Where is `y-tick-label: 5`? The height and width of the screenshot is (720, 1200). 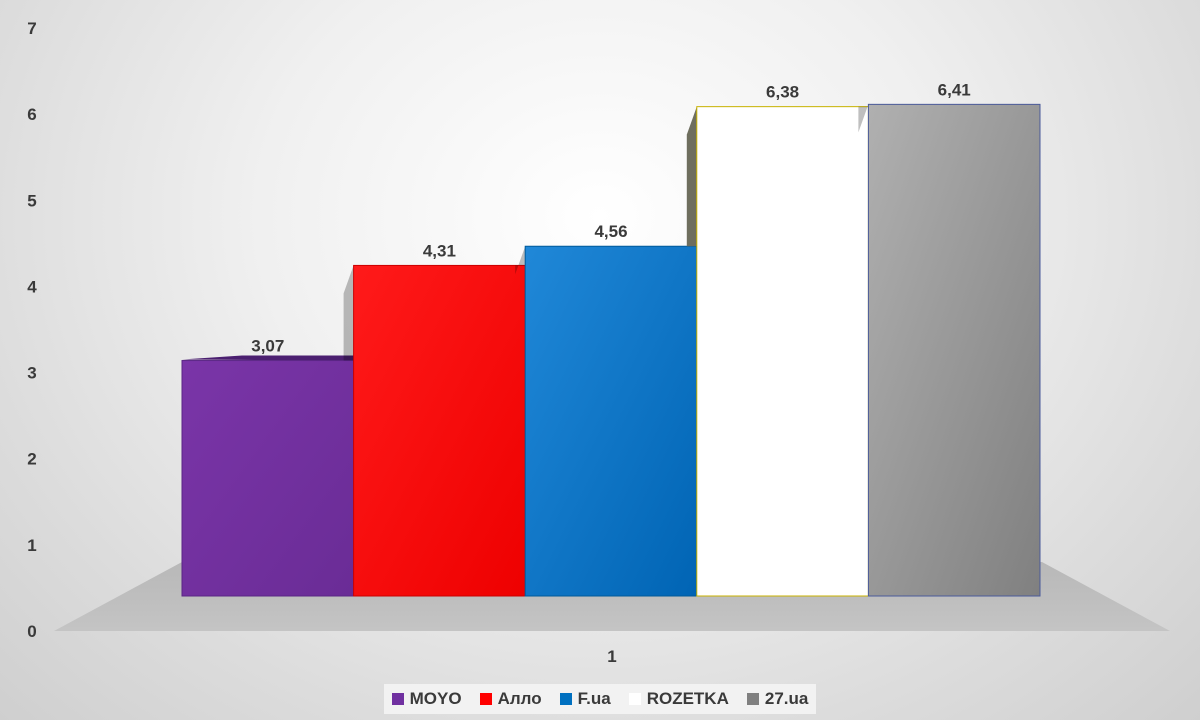
y-tick-label: 5 is located at coordinates (31, 200).